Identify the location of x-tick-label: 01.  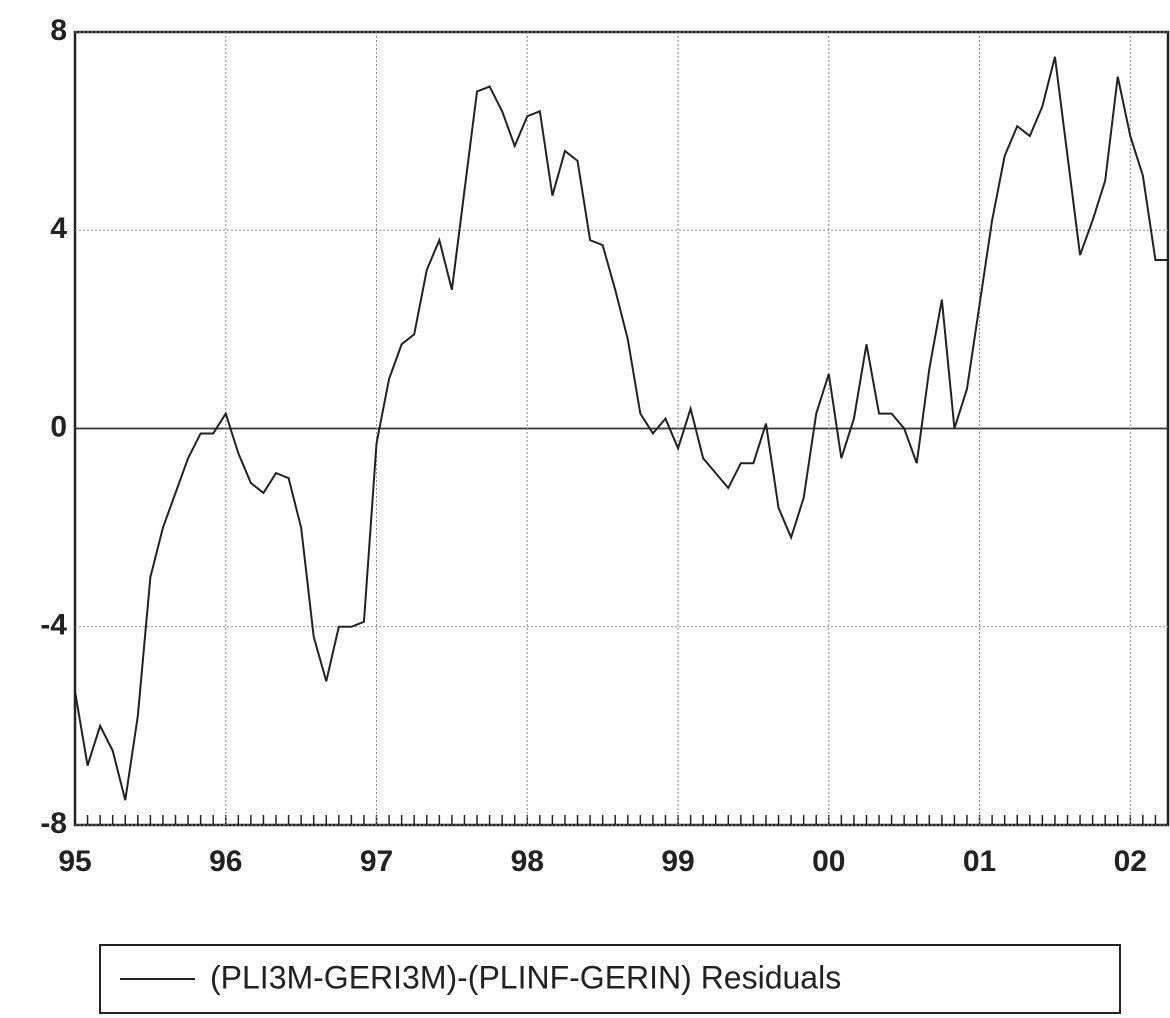
(979, 861).